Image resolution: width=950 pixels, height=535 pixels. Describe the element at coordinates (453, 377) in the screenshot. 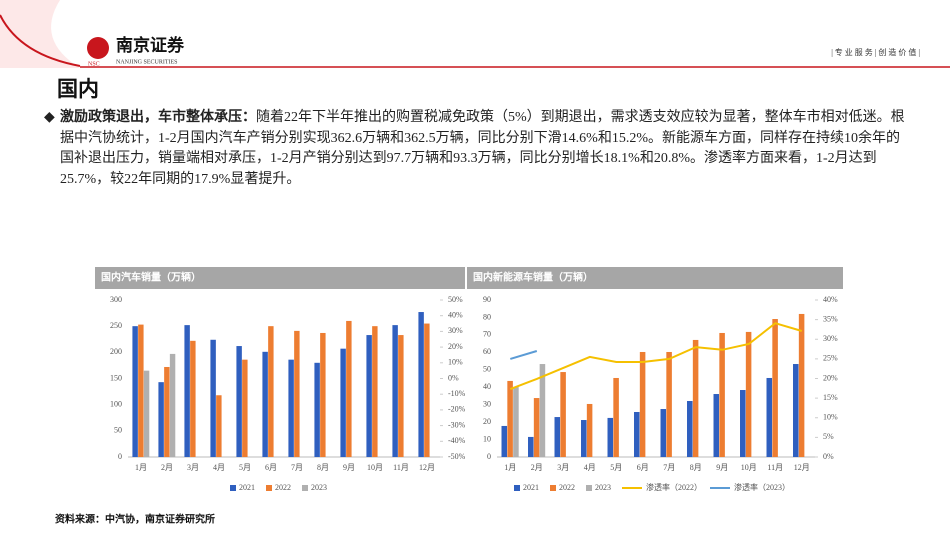

I see `y2-tick-label: 0%` at that location.